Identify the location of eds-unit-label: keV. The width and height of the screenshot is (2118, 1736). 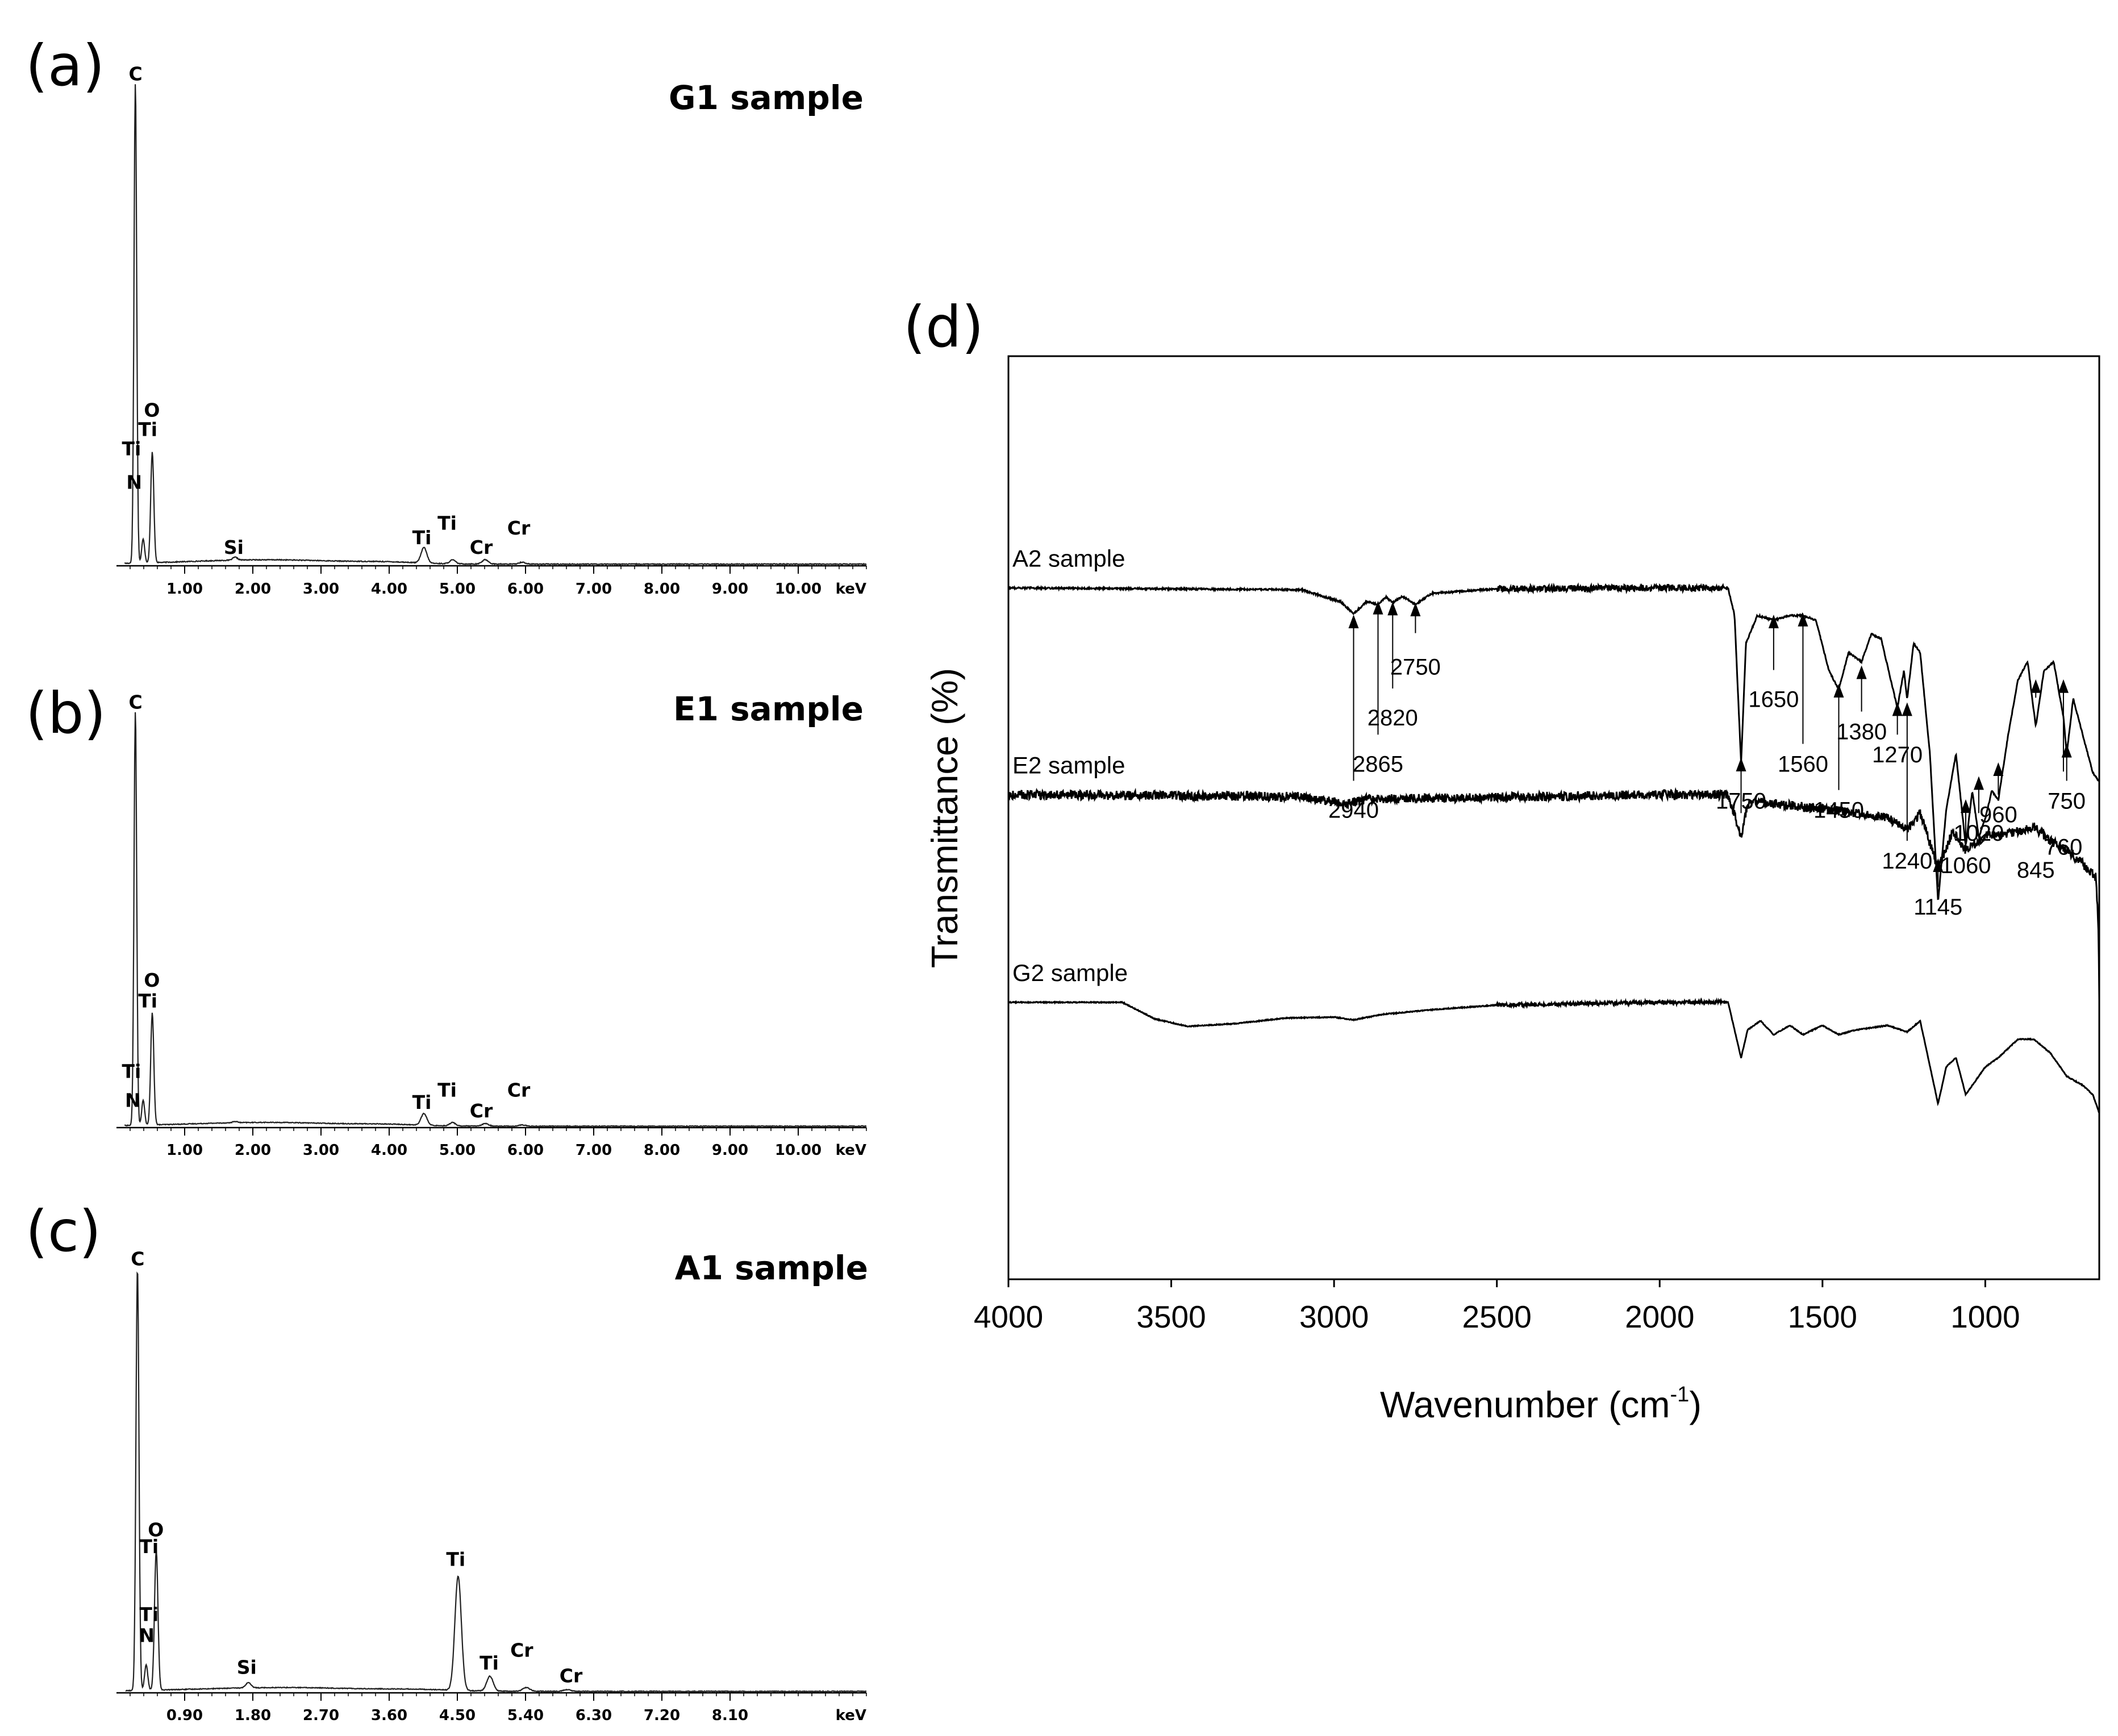
(851, 1150).